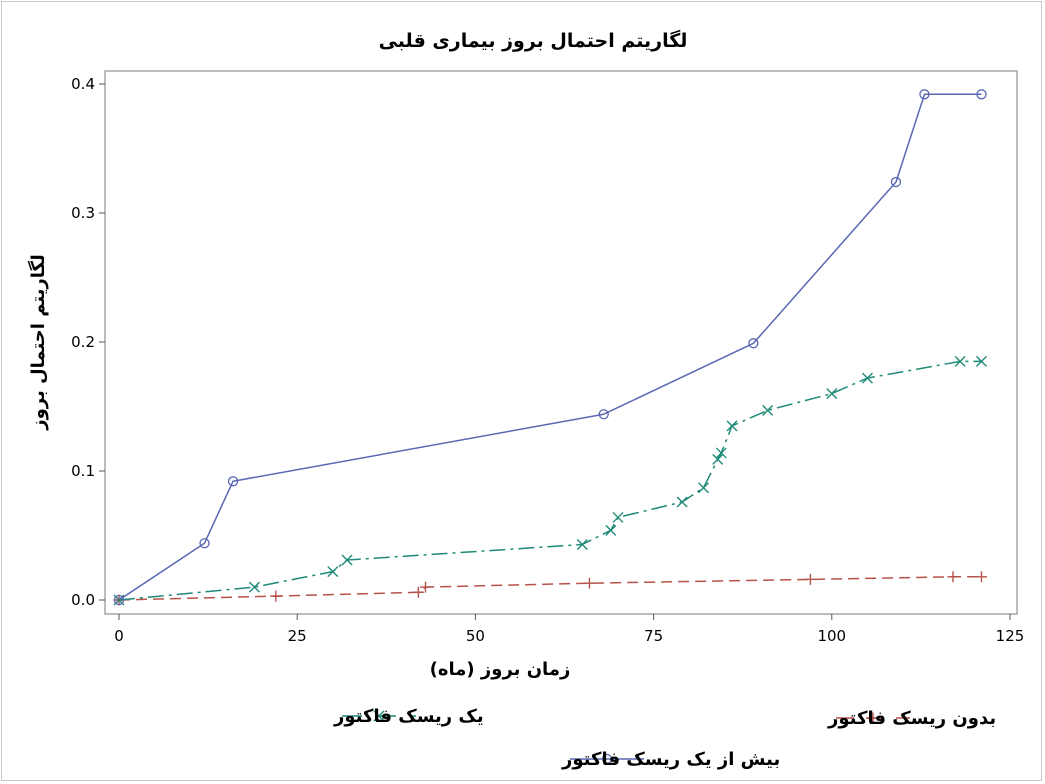 Image resolution: width=1045 pixels, height=784 pixels. I want to click on x-tick-label: 75, so click(653, 636).